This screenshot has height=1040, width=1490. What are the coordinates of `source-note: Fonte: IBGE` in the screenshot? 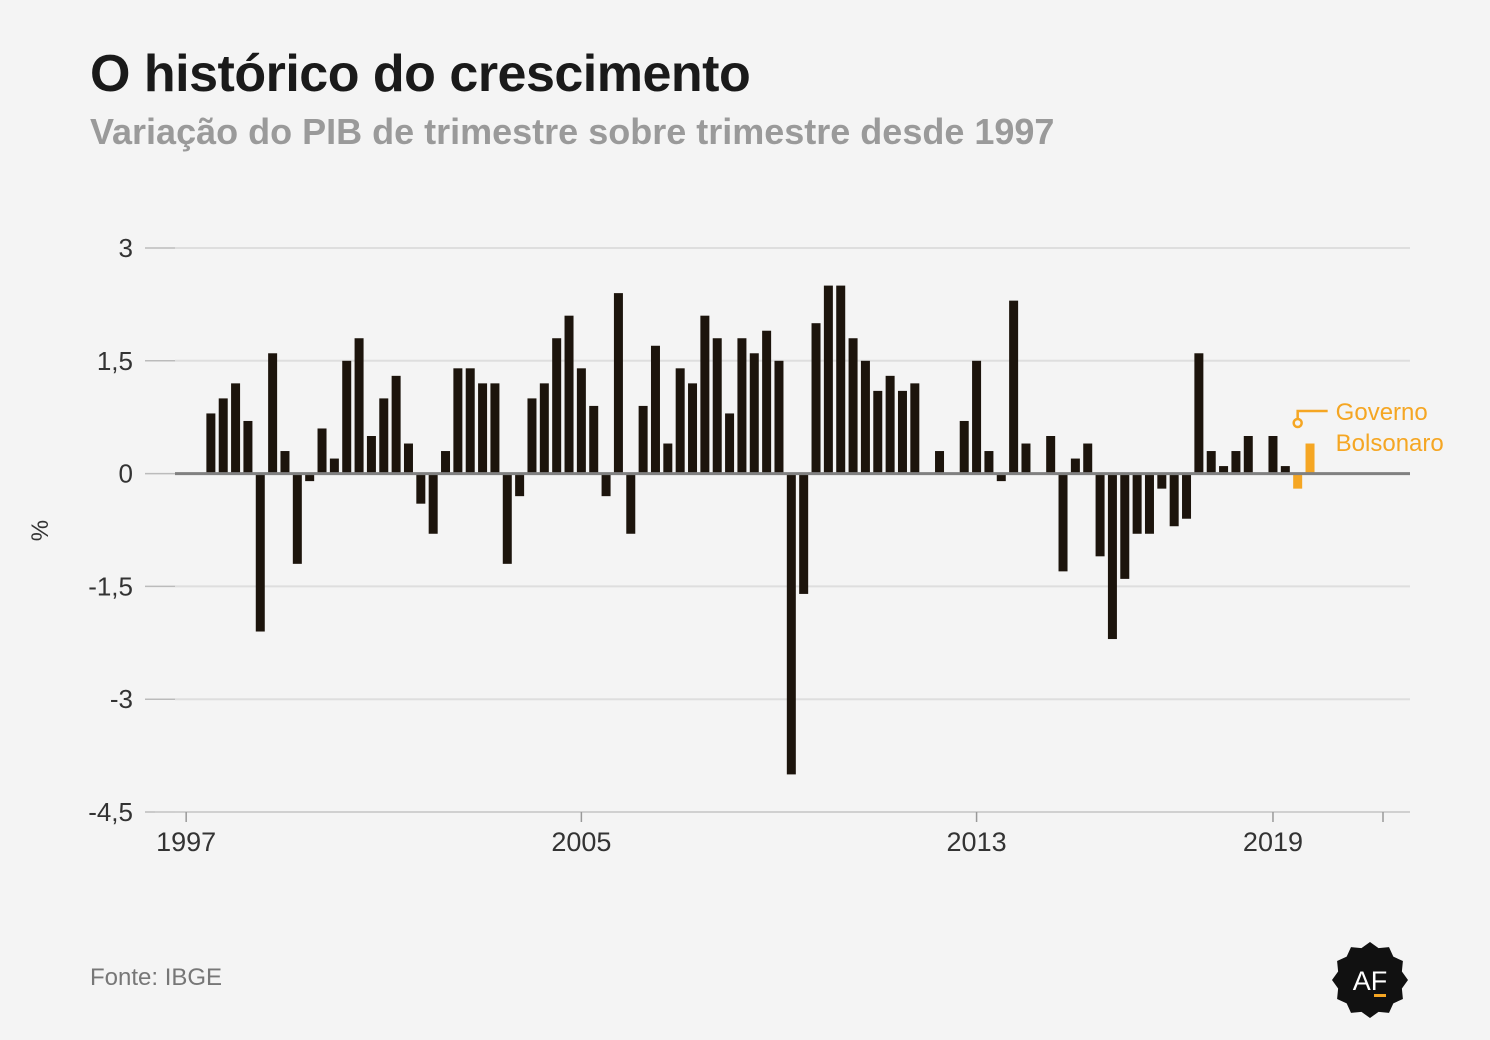 It's located at (156, 977).